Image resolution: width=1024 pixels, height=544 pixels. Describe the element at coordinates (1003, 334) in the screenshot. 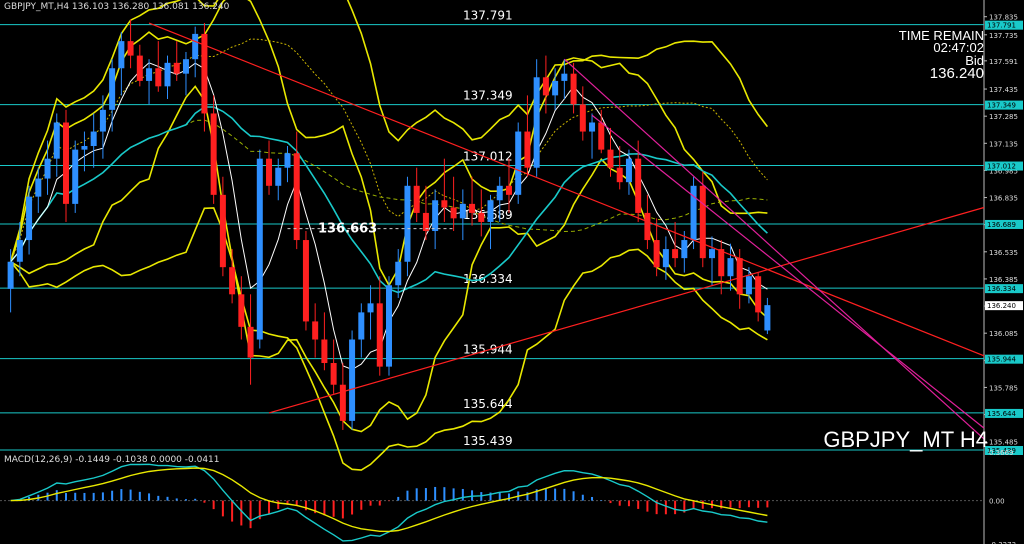

I see `y-tick-label: 136.085` at that location.